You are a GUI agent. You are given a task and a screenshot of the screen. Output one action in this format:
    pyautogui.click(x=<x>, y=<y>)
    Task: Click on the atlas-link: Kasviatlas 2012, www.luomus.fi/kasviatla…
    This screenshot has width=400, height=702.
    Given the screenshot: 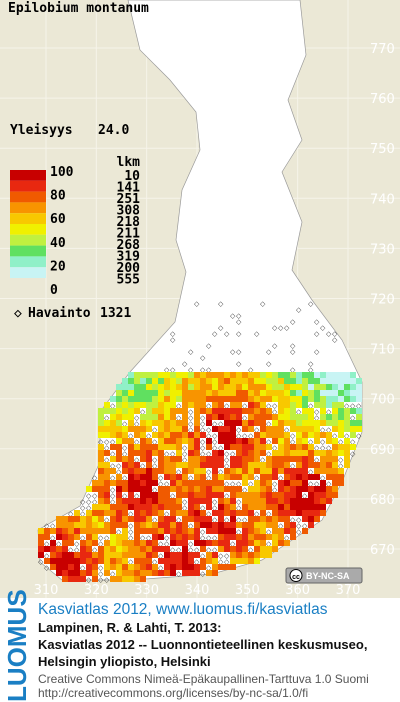 What is the action you would take?
    pyautogui.click(x=183, y=609)
    